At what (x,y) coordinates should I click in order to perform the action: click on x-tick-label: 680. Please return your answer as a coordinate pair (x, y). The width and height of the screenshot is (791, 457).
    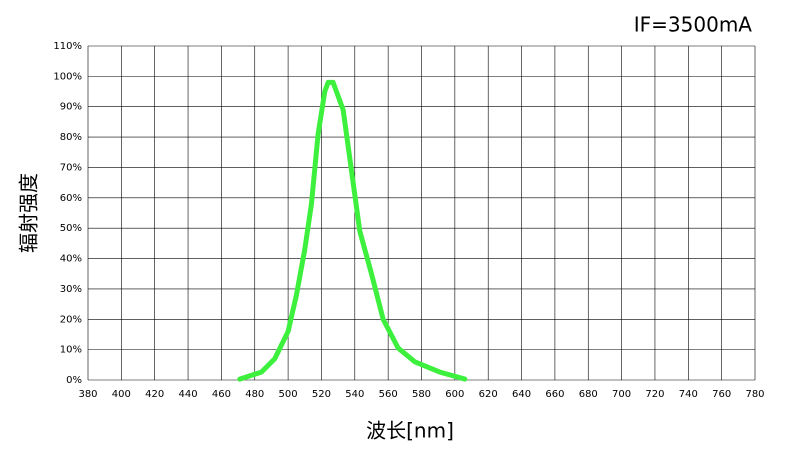
    Looking at the image, I should click on (588, 394).